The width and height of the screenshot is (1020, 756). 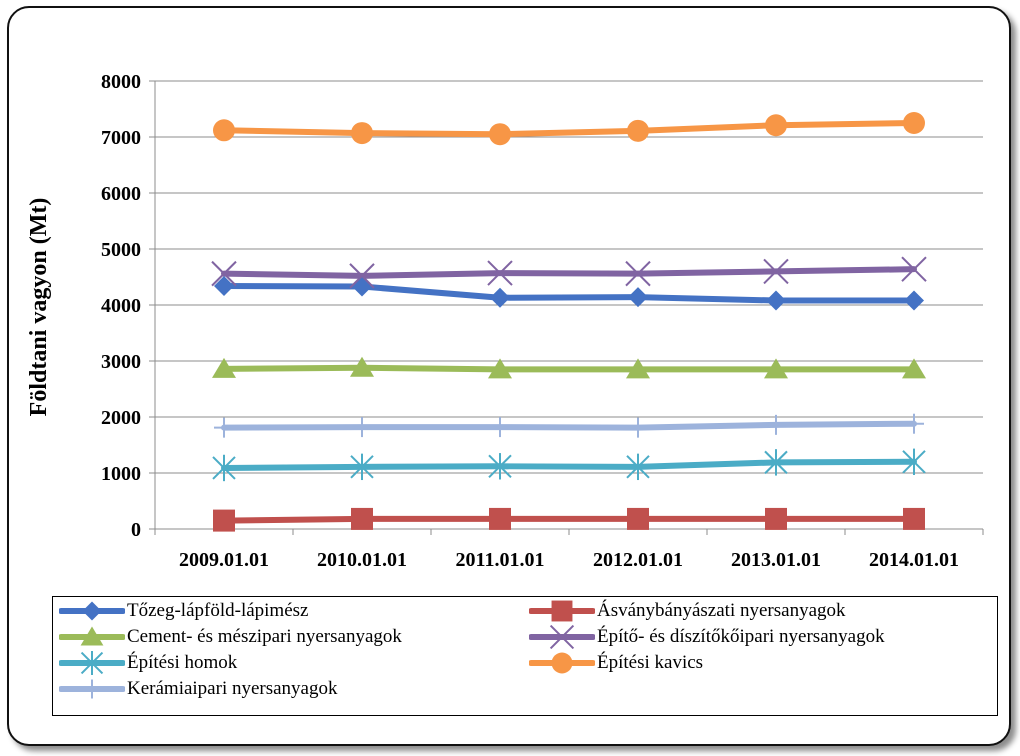 I want to click on legend-label: Építési kavics, so click(x=650, y=662).